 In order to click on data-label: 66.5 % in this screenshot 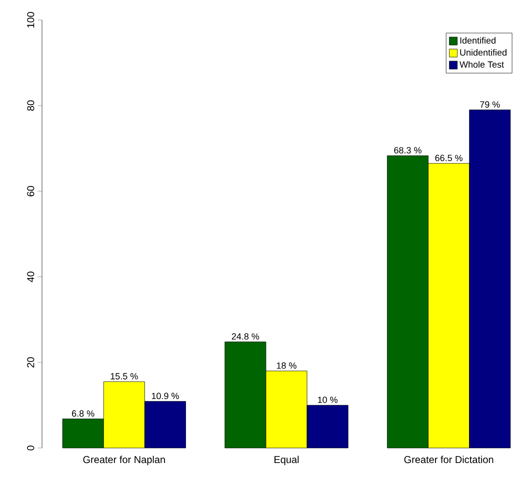, I will do `click(448, 158)`.